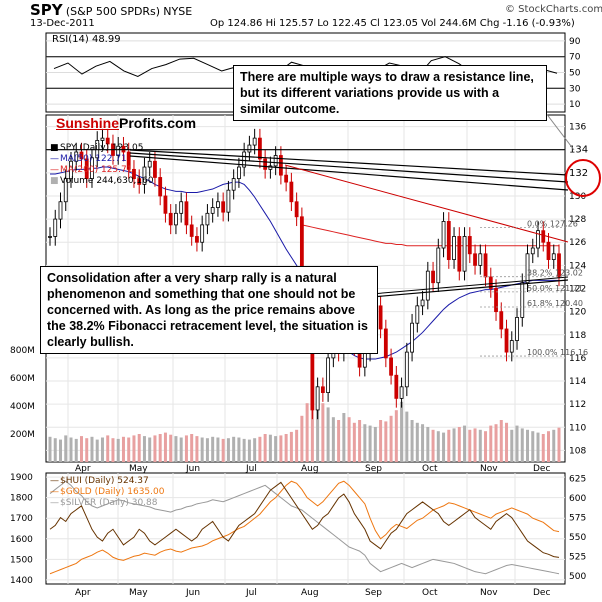 The height and width of the screenshot is (602, 602). I want to click on price-month-label: Oct, so click(430, 469).